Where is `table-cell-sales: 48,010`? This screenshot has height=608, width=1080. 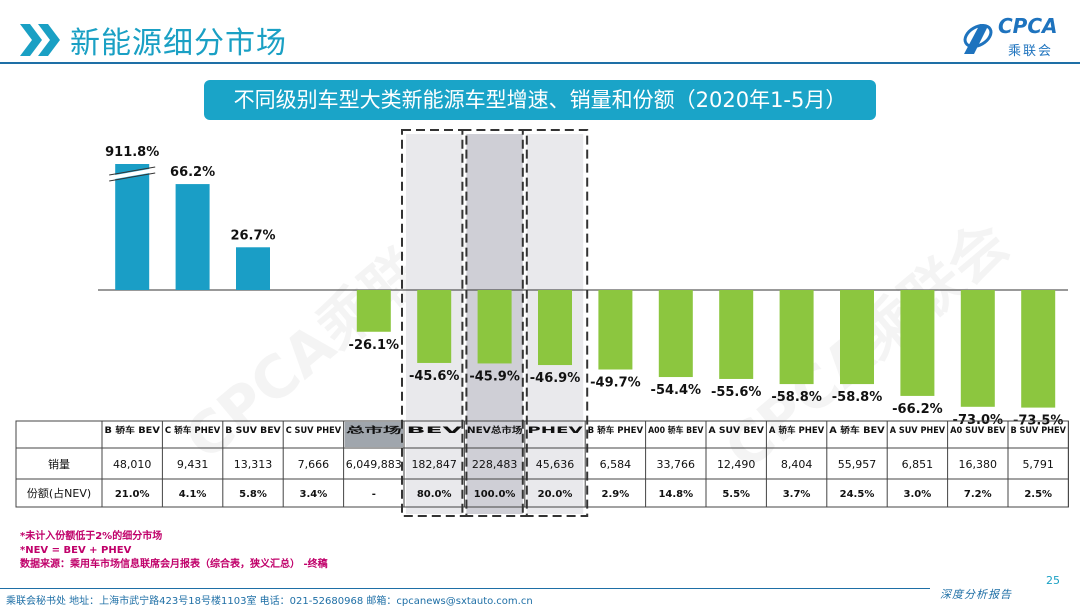 table-cell-sales: 48,010 is located at coordinates (132, 464).